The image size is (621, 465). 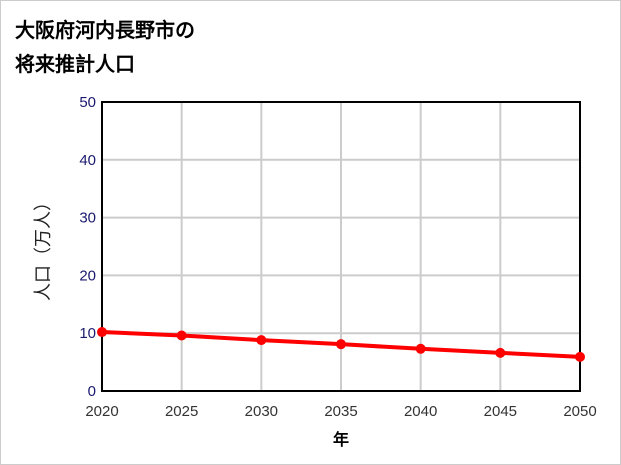 I want to click on x-tick-label: 2030, so click(x=261, y=411).